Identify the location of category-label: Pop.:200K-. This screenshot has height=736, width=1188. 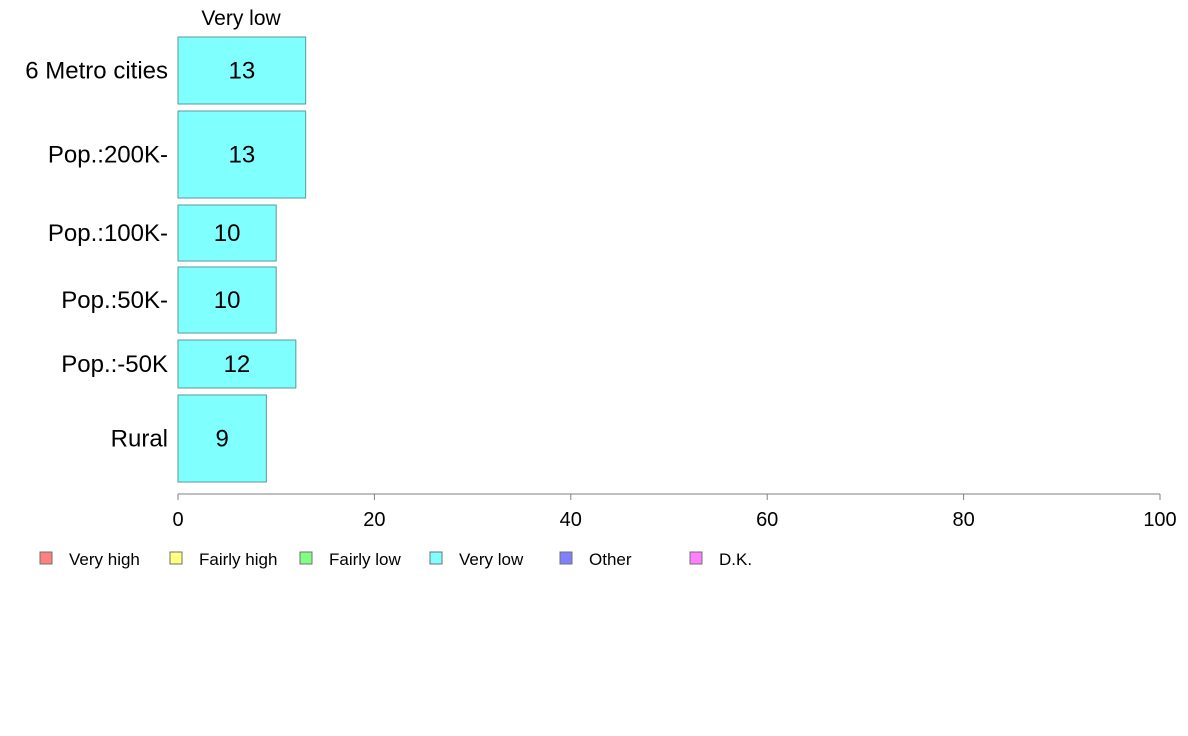
(108, 155).